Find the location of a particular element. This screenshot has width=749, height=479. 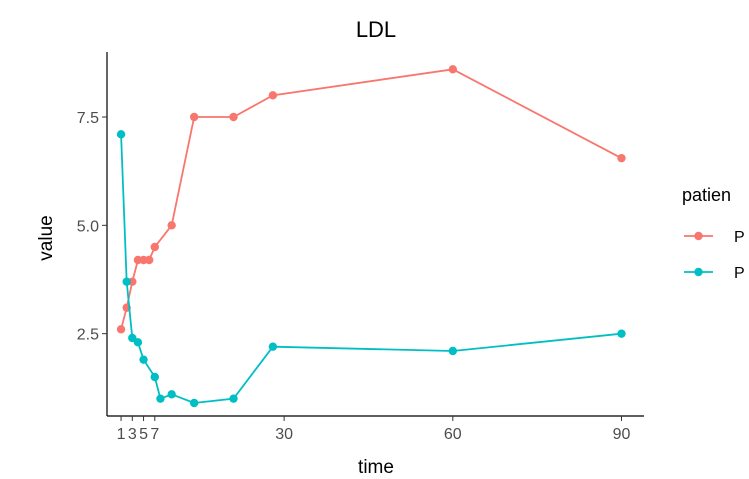

x-tick-label: 3 is located at coordinates (132, 434).